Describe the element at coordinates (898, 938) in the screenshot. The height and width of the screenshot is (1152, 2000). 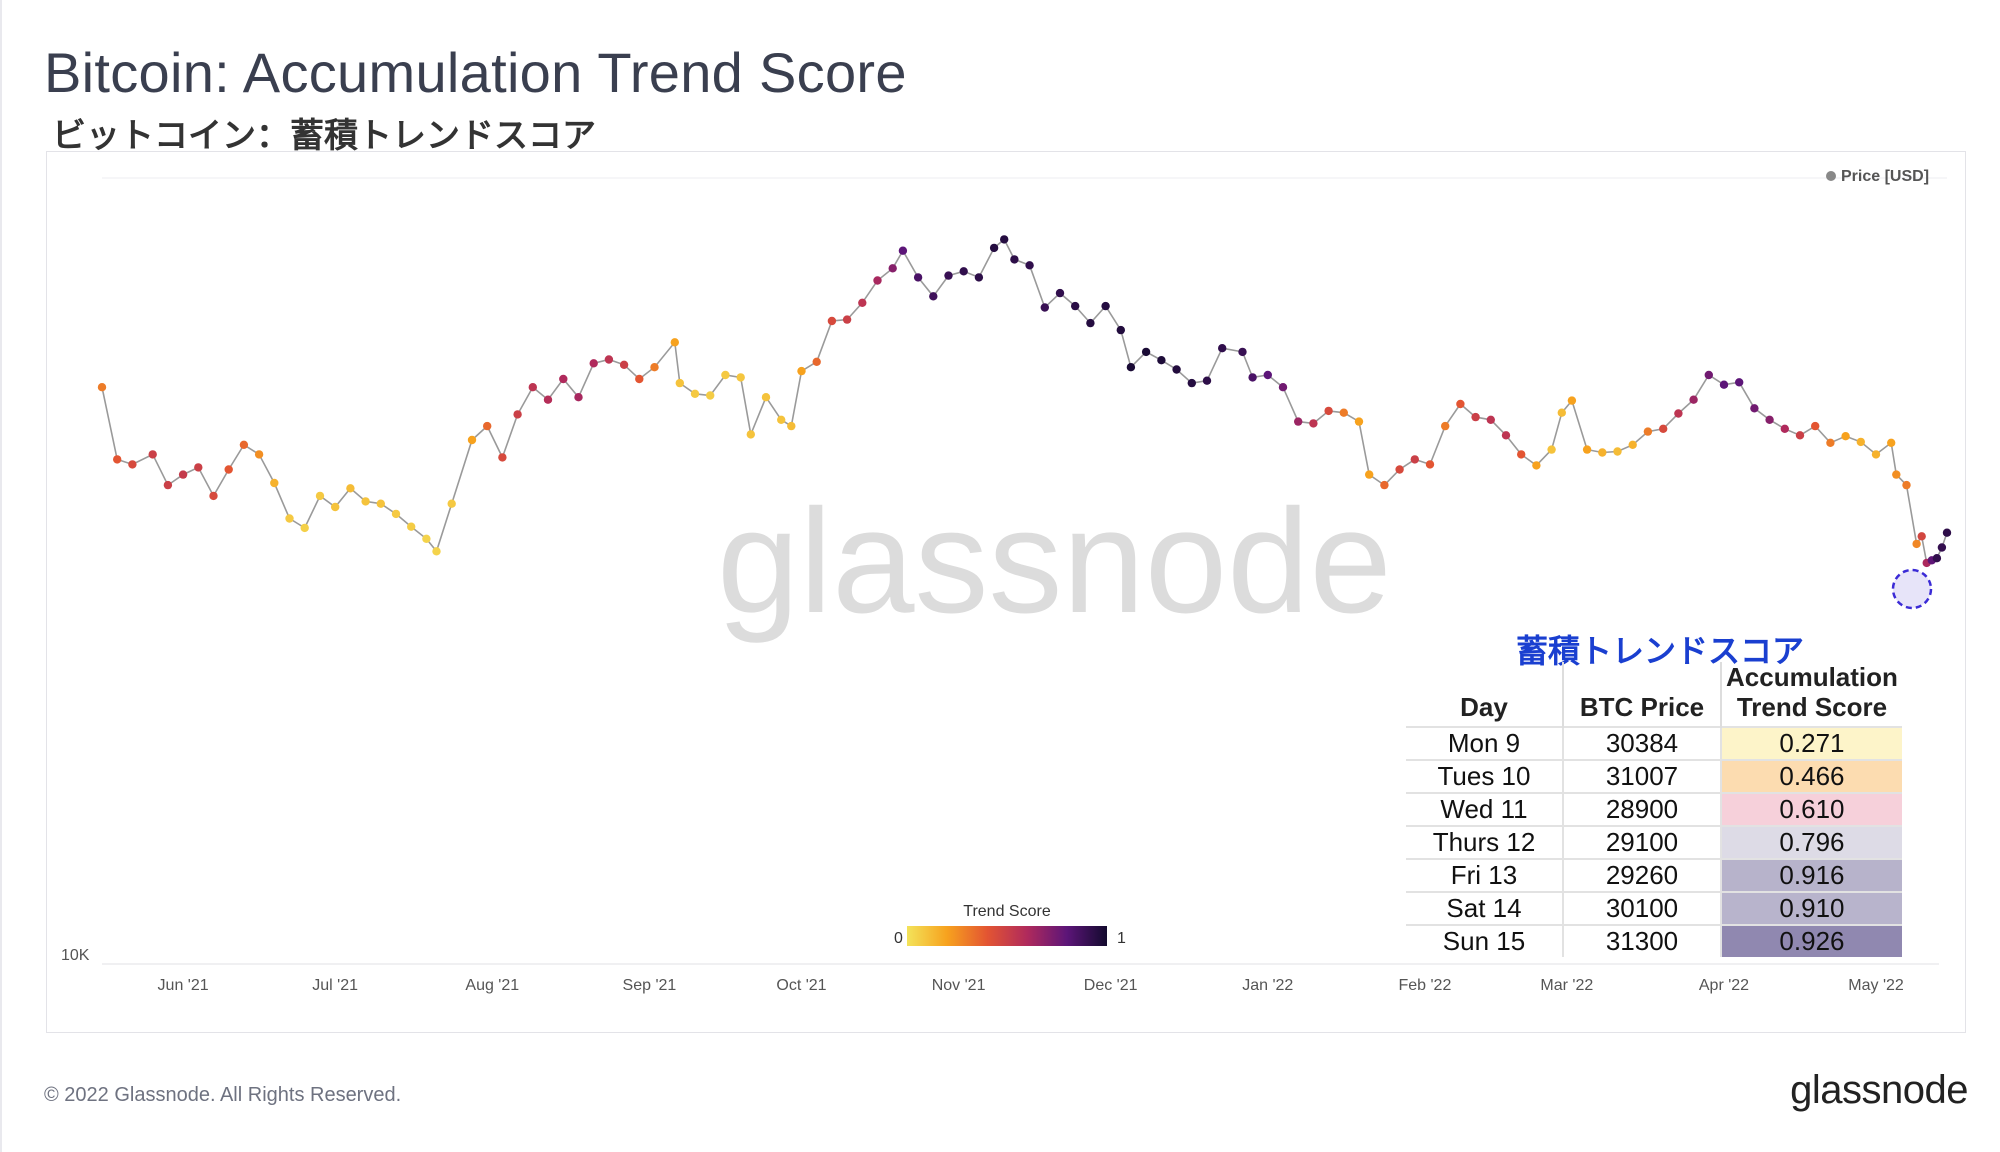
I see `colorbar-min-label: 0` at that location.